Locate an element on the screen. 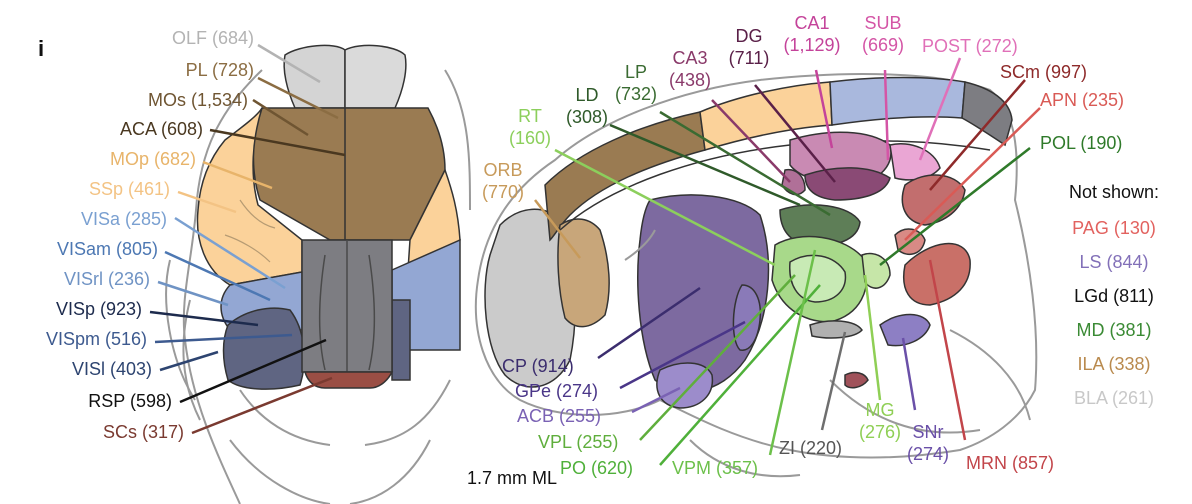 This screenshot has width=1192, height=504. leader-VISp is located at coordinates (204, 318).